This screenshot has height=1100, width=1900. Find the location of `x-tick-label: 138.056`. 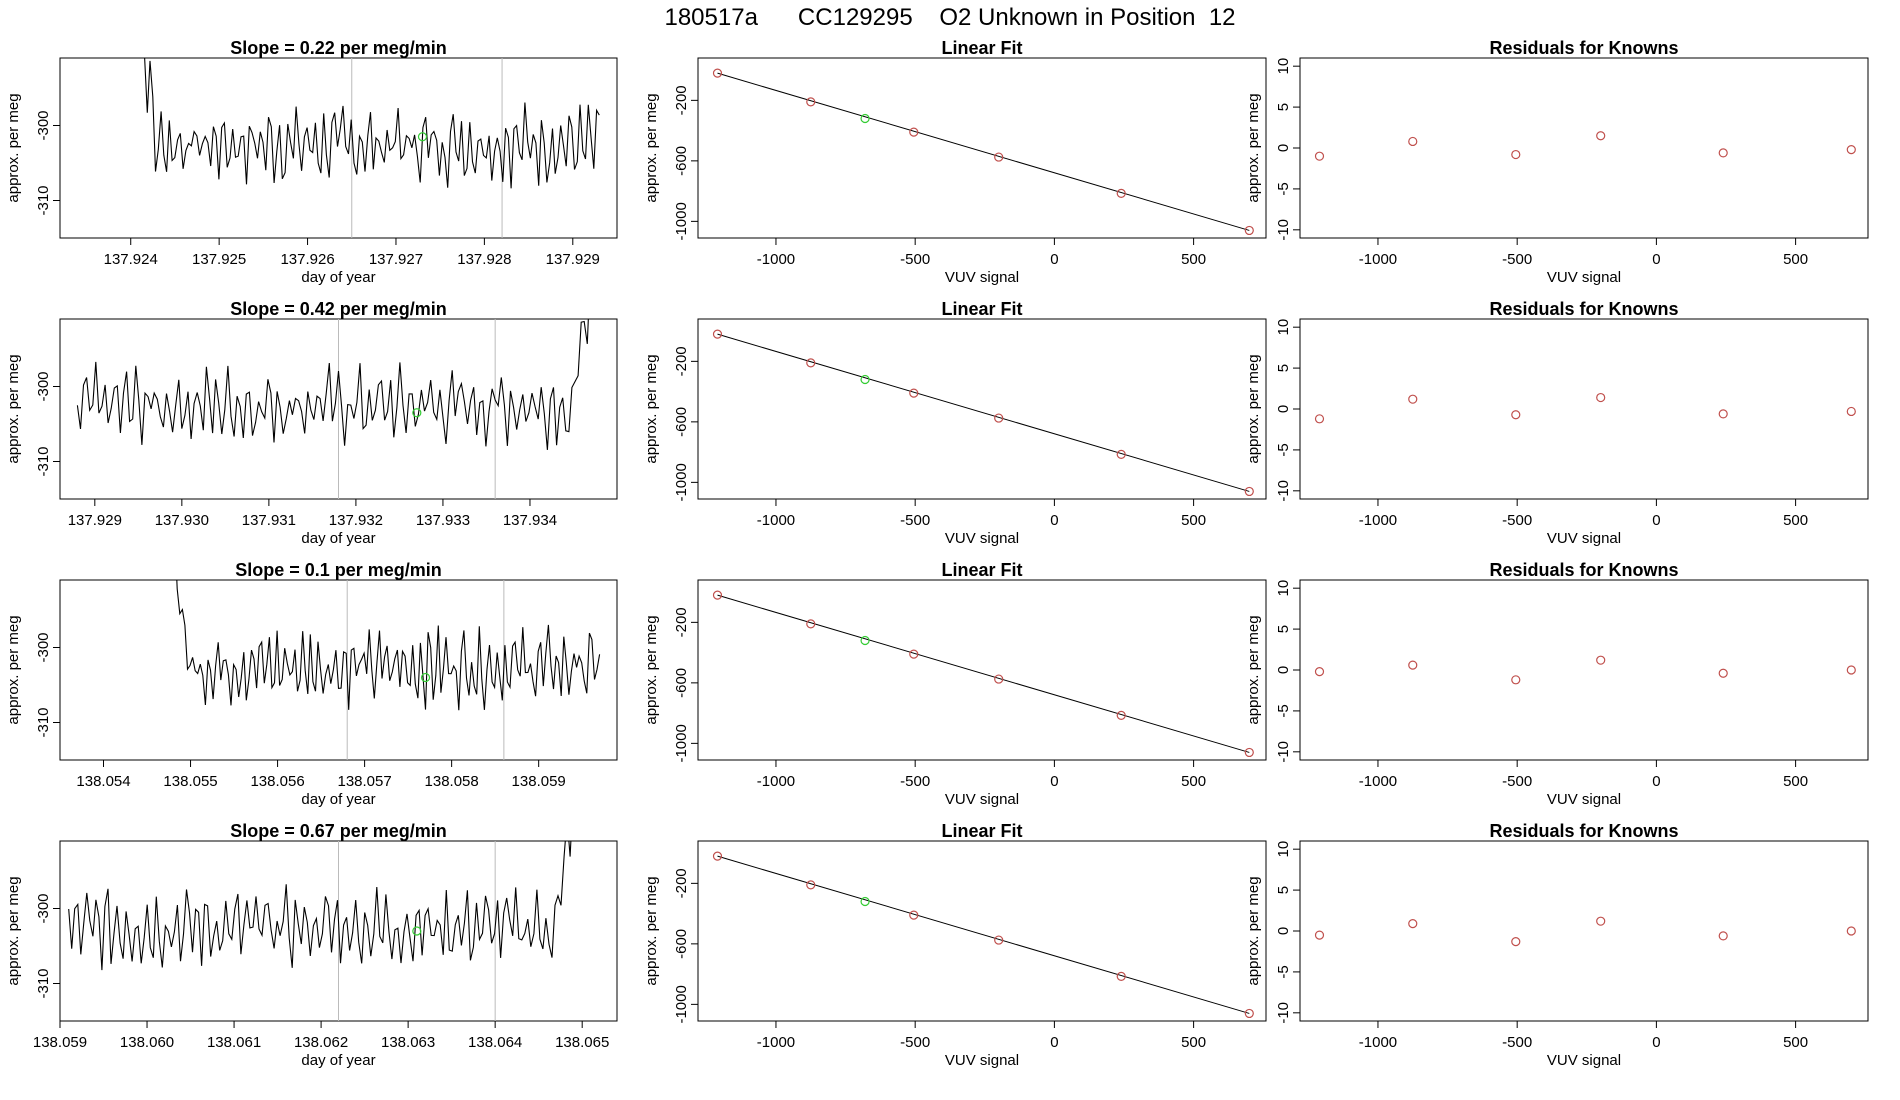

x-tick-label: 138.056 is located at coordinates (277, 781).